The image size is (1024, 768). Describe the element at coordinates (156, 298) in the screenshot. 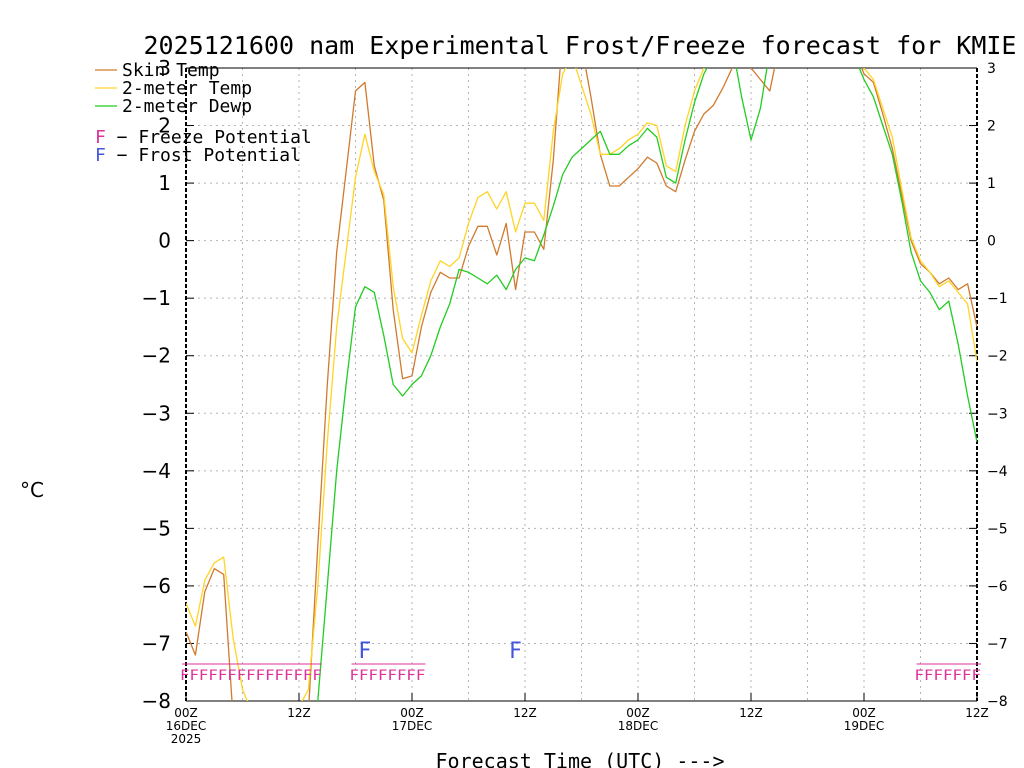

I see `y-tick-label: −1` at that location.